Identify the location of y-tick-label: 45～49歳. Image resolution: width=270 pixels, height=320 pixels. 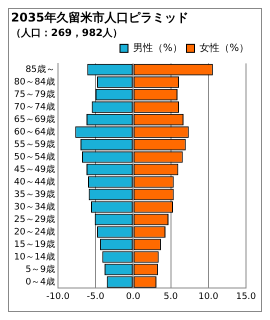
(34, 169).